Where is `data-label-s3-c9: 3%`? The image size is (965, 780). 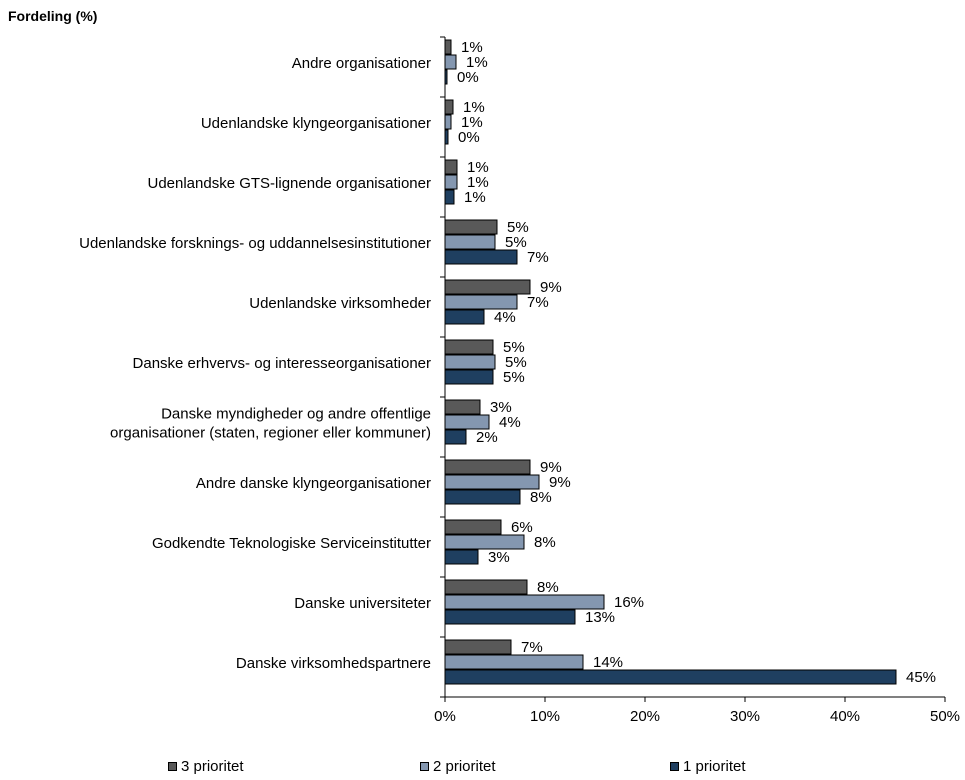 data-label-s3-c9: 3% is located at coordinates (499, 557).